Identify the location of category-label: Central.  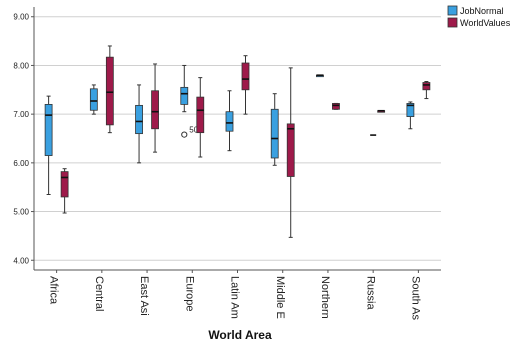
(99, 293).